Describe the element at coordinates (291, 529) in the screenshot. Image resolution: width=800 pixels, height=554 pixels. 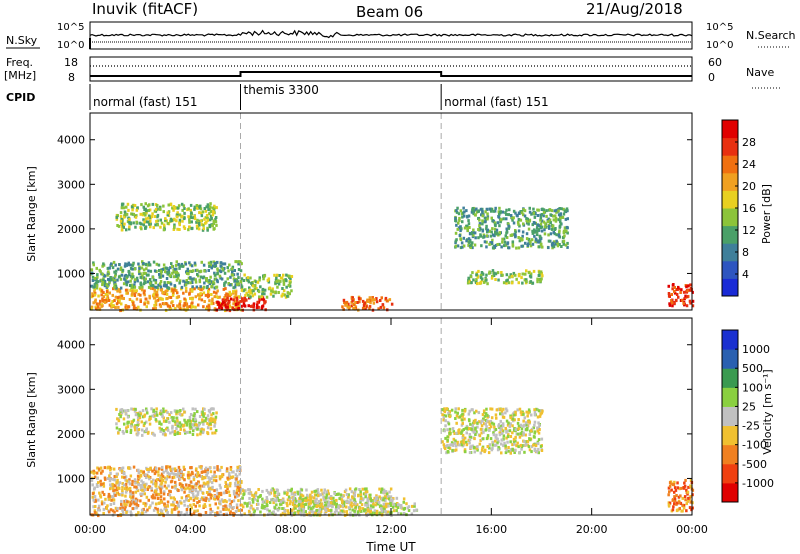
I see `x-tick-label: 08:00` at that location.